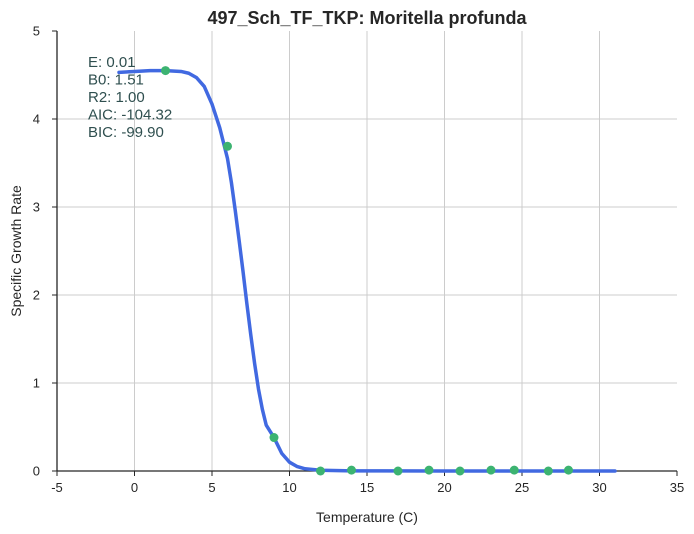 This screenshot has height=534, width=694. I want to click on stat-line: E: 0.01, so click(112, 62).